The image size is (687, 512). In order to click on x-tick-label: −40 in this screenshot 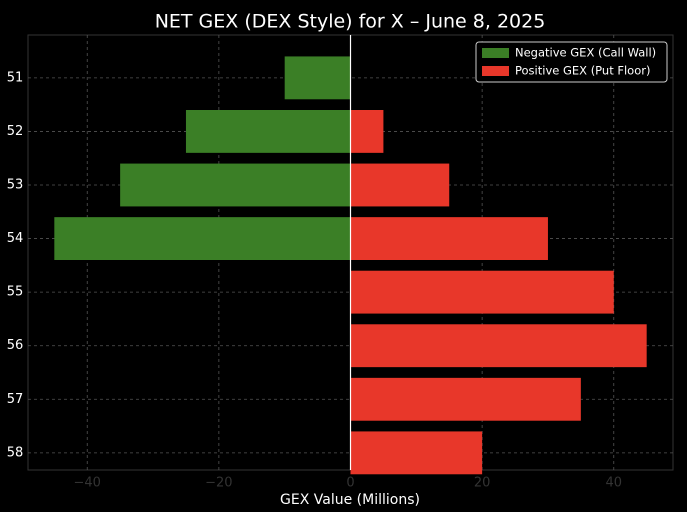, I will do `click(87, 483)`.